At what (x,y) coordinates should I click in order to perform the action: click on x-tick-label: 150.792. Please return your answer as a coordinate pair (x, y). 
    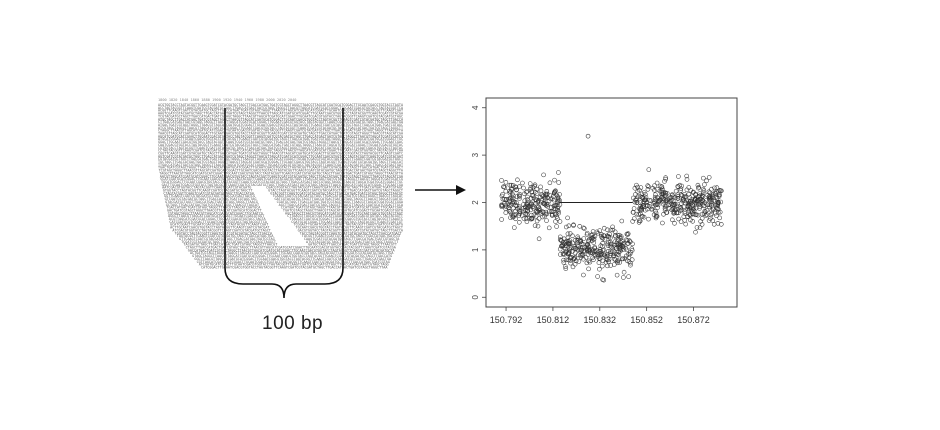
    Looking at the image, I should click on (506, 320).